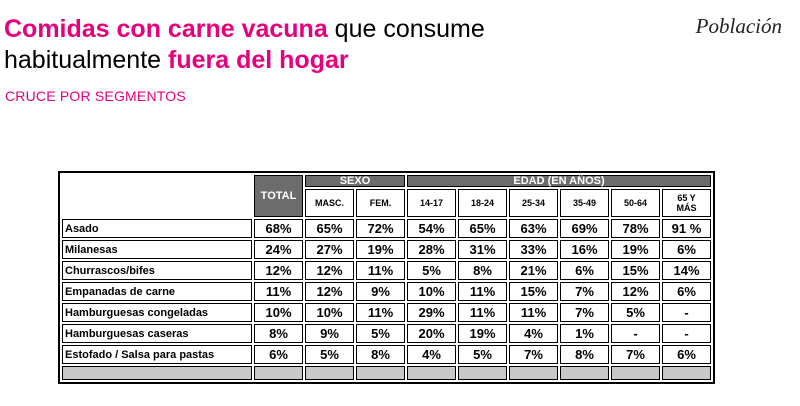  I want to click on column-header: 18-24, so click(482, 203).